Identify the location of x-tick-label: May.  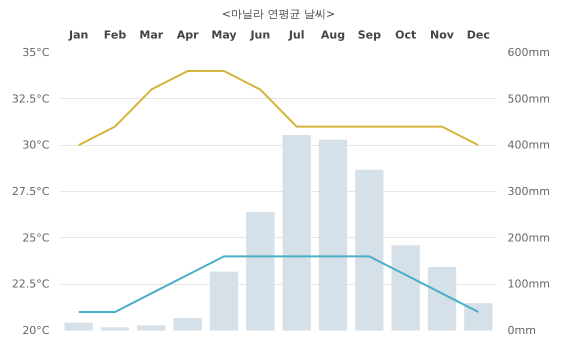
(224, 35).